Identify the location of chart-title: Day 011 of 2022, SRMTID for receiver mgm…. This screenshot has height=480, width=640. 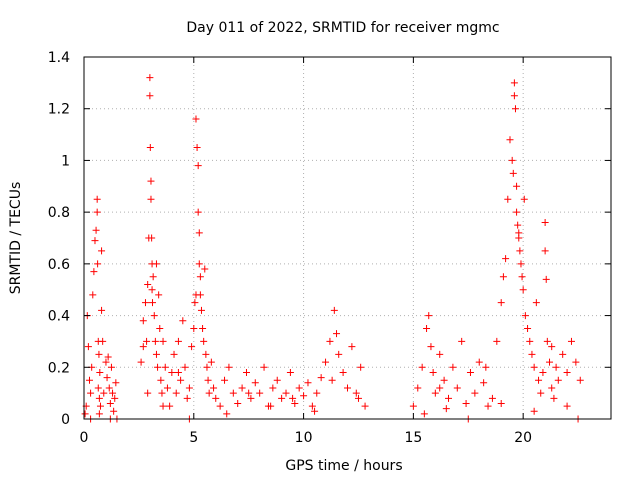
(342, 28).